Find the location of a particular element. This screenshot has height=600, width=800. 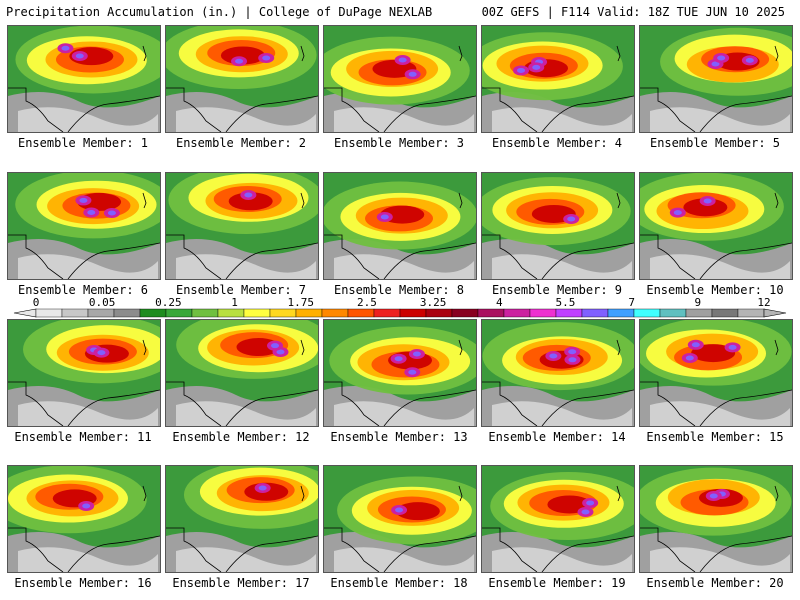

colorbar-tick-label: 0 is located at coordinates (36, 302).